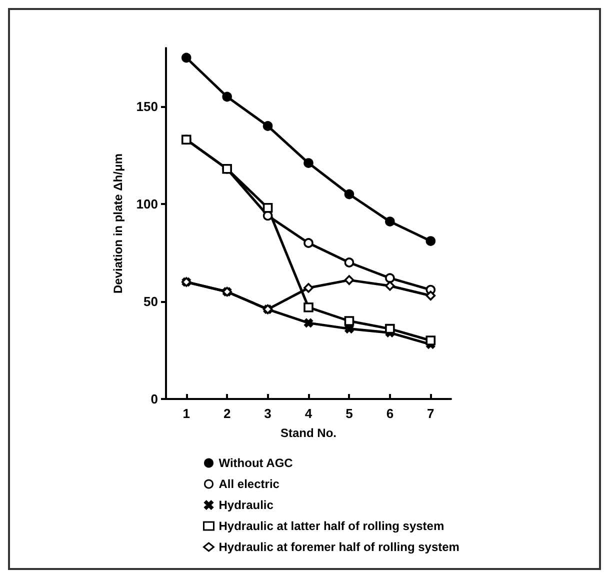  Describe the element at coordinates (186, 413) in the screenshot. I see `x-tick-label: 1` at that location.